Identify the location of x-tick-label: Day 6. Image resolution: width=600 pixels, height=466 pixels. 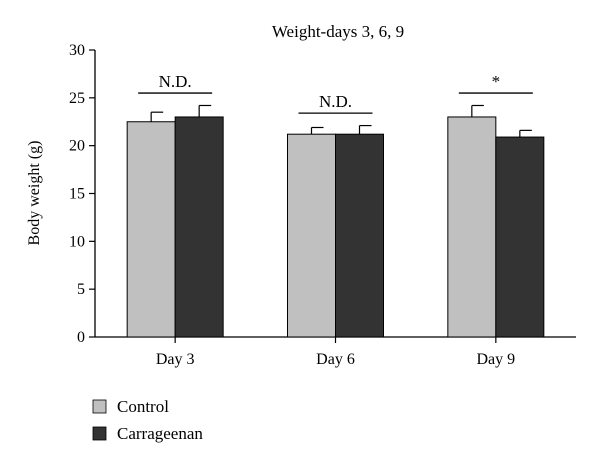
(335, 359).